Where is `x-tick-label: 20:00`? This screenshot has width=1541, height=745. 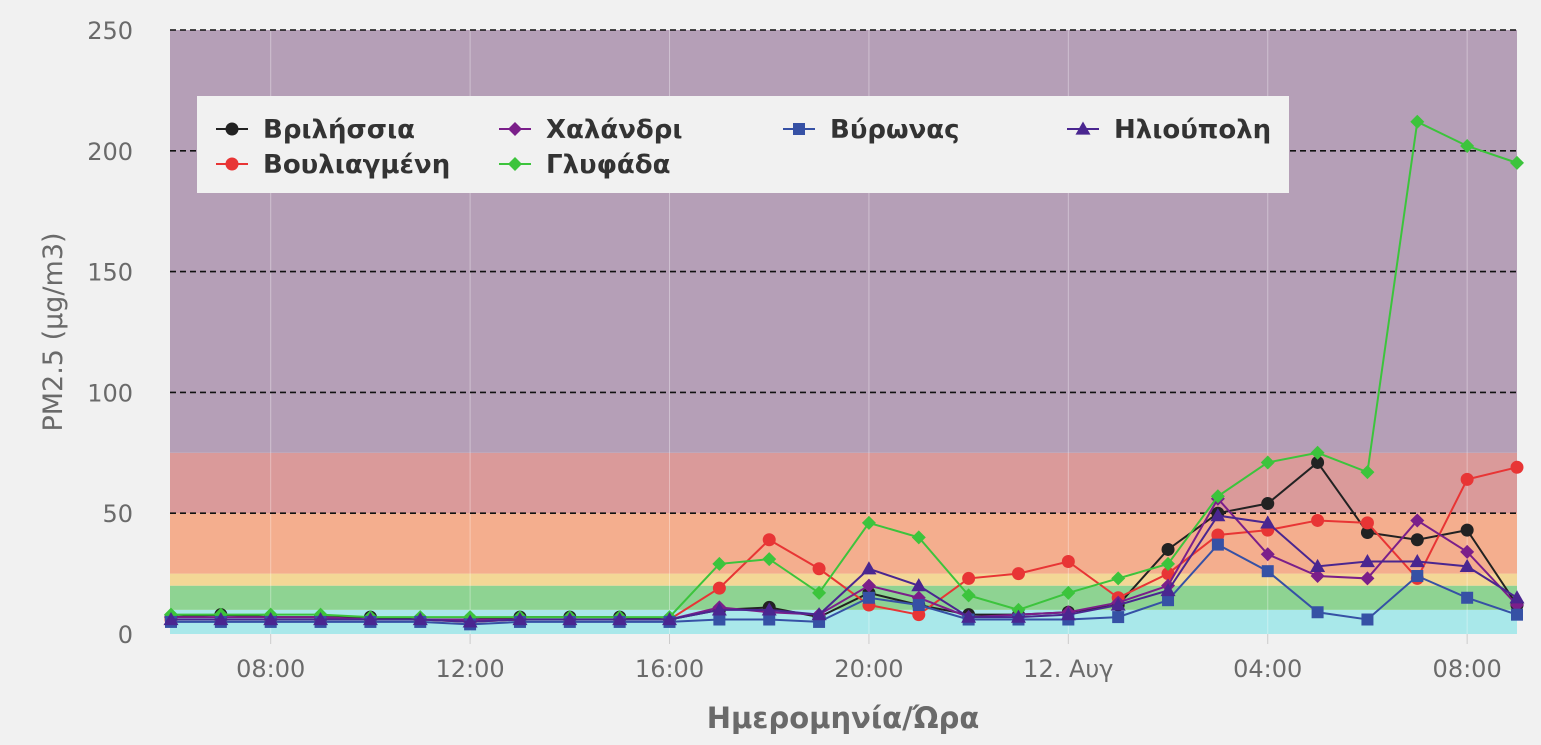
x-tick-label: 20:00 is located at coordinates (868, 669).